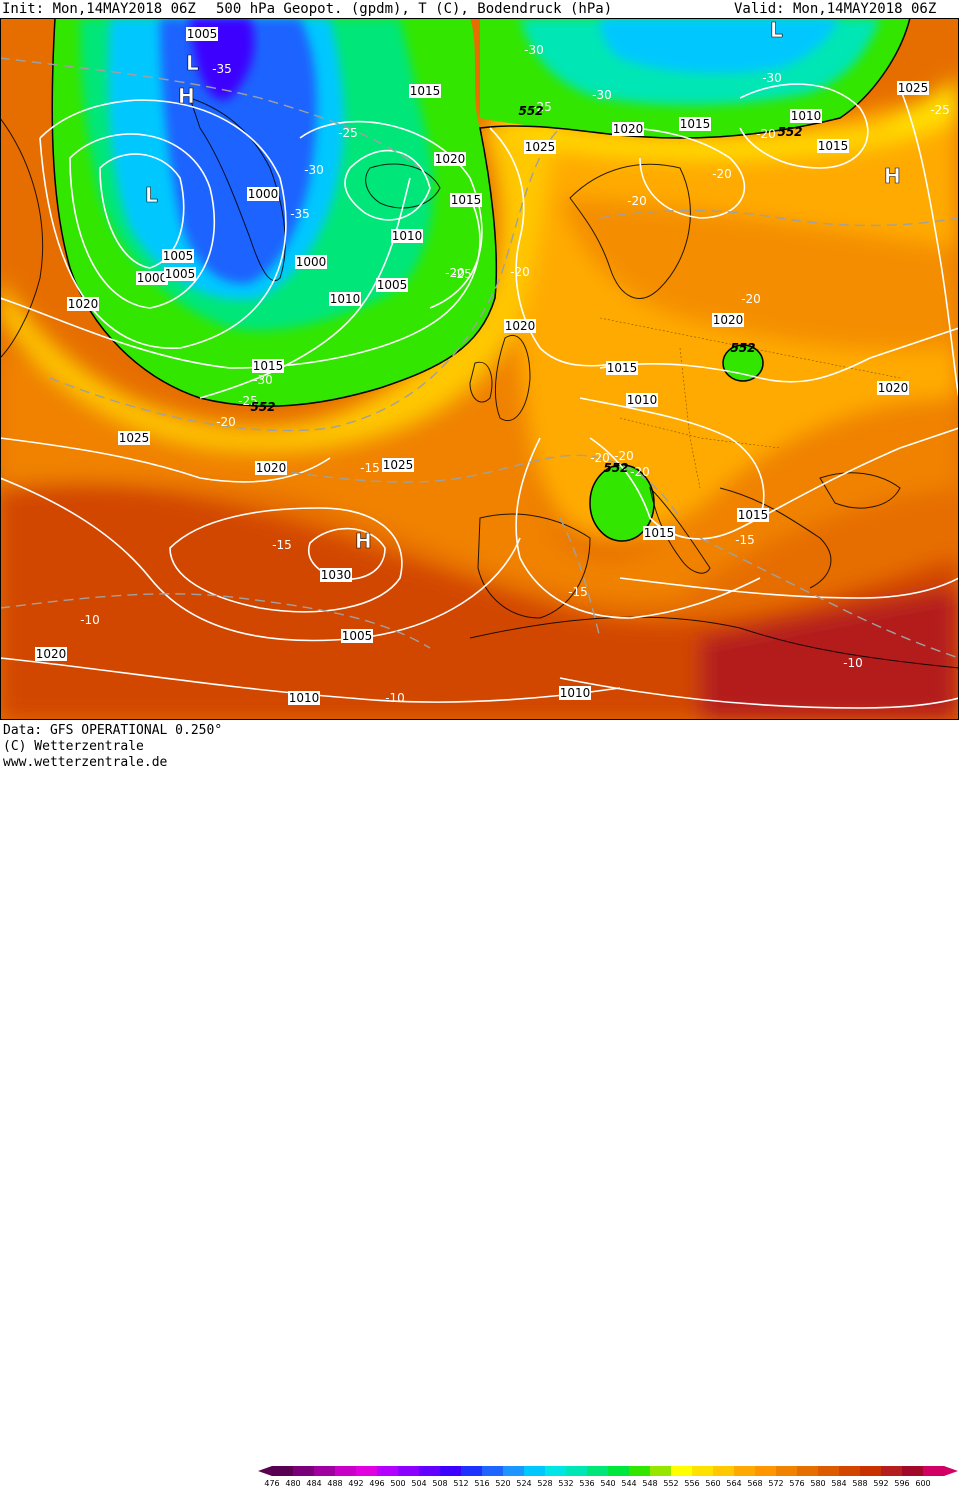  What do you see at coordinates (691, 1483) in the screenshot?
I see `colorbar-tick-label: 556` at bounding box center [691, 1483].